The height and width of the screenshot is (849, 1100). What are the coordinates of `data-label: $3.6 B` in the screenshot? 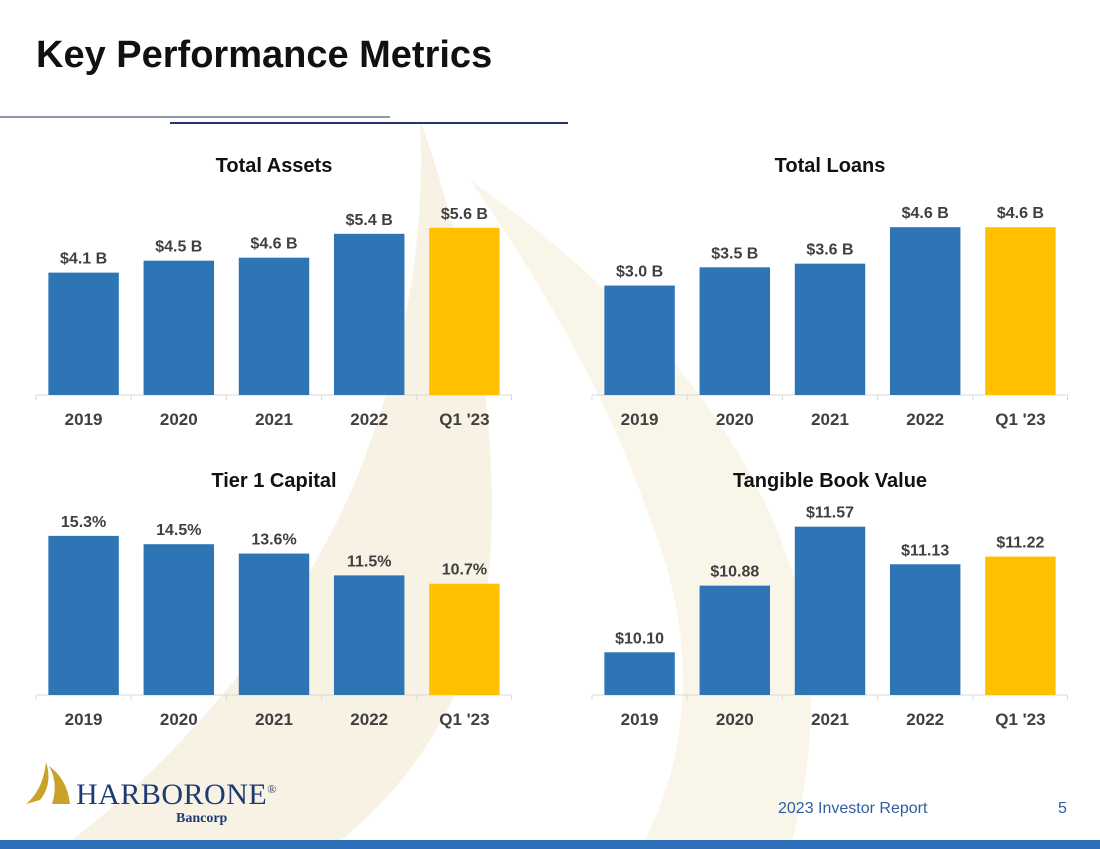 It's located at (829, 250).